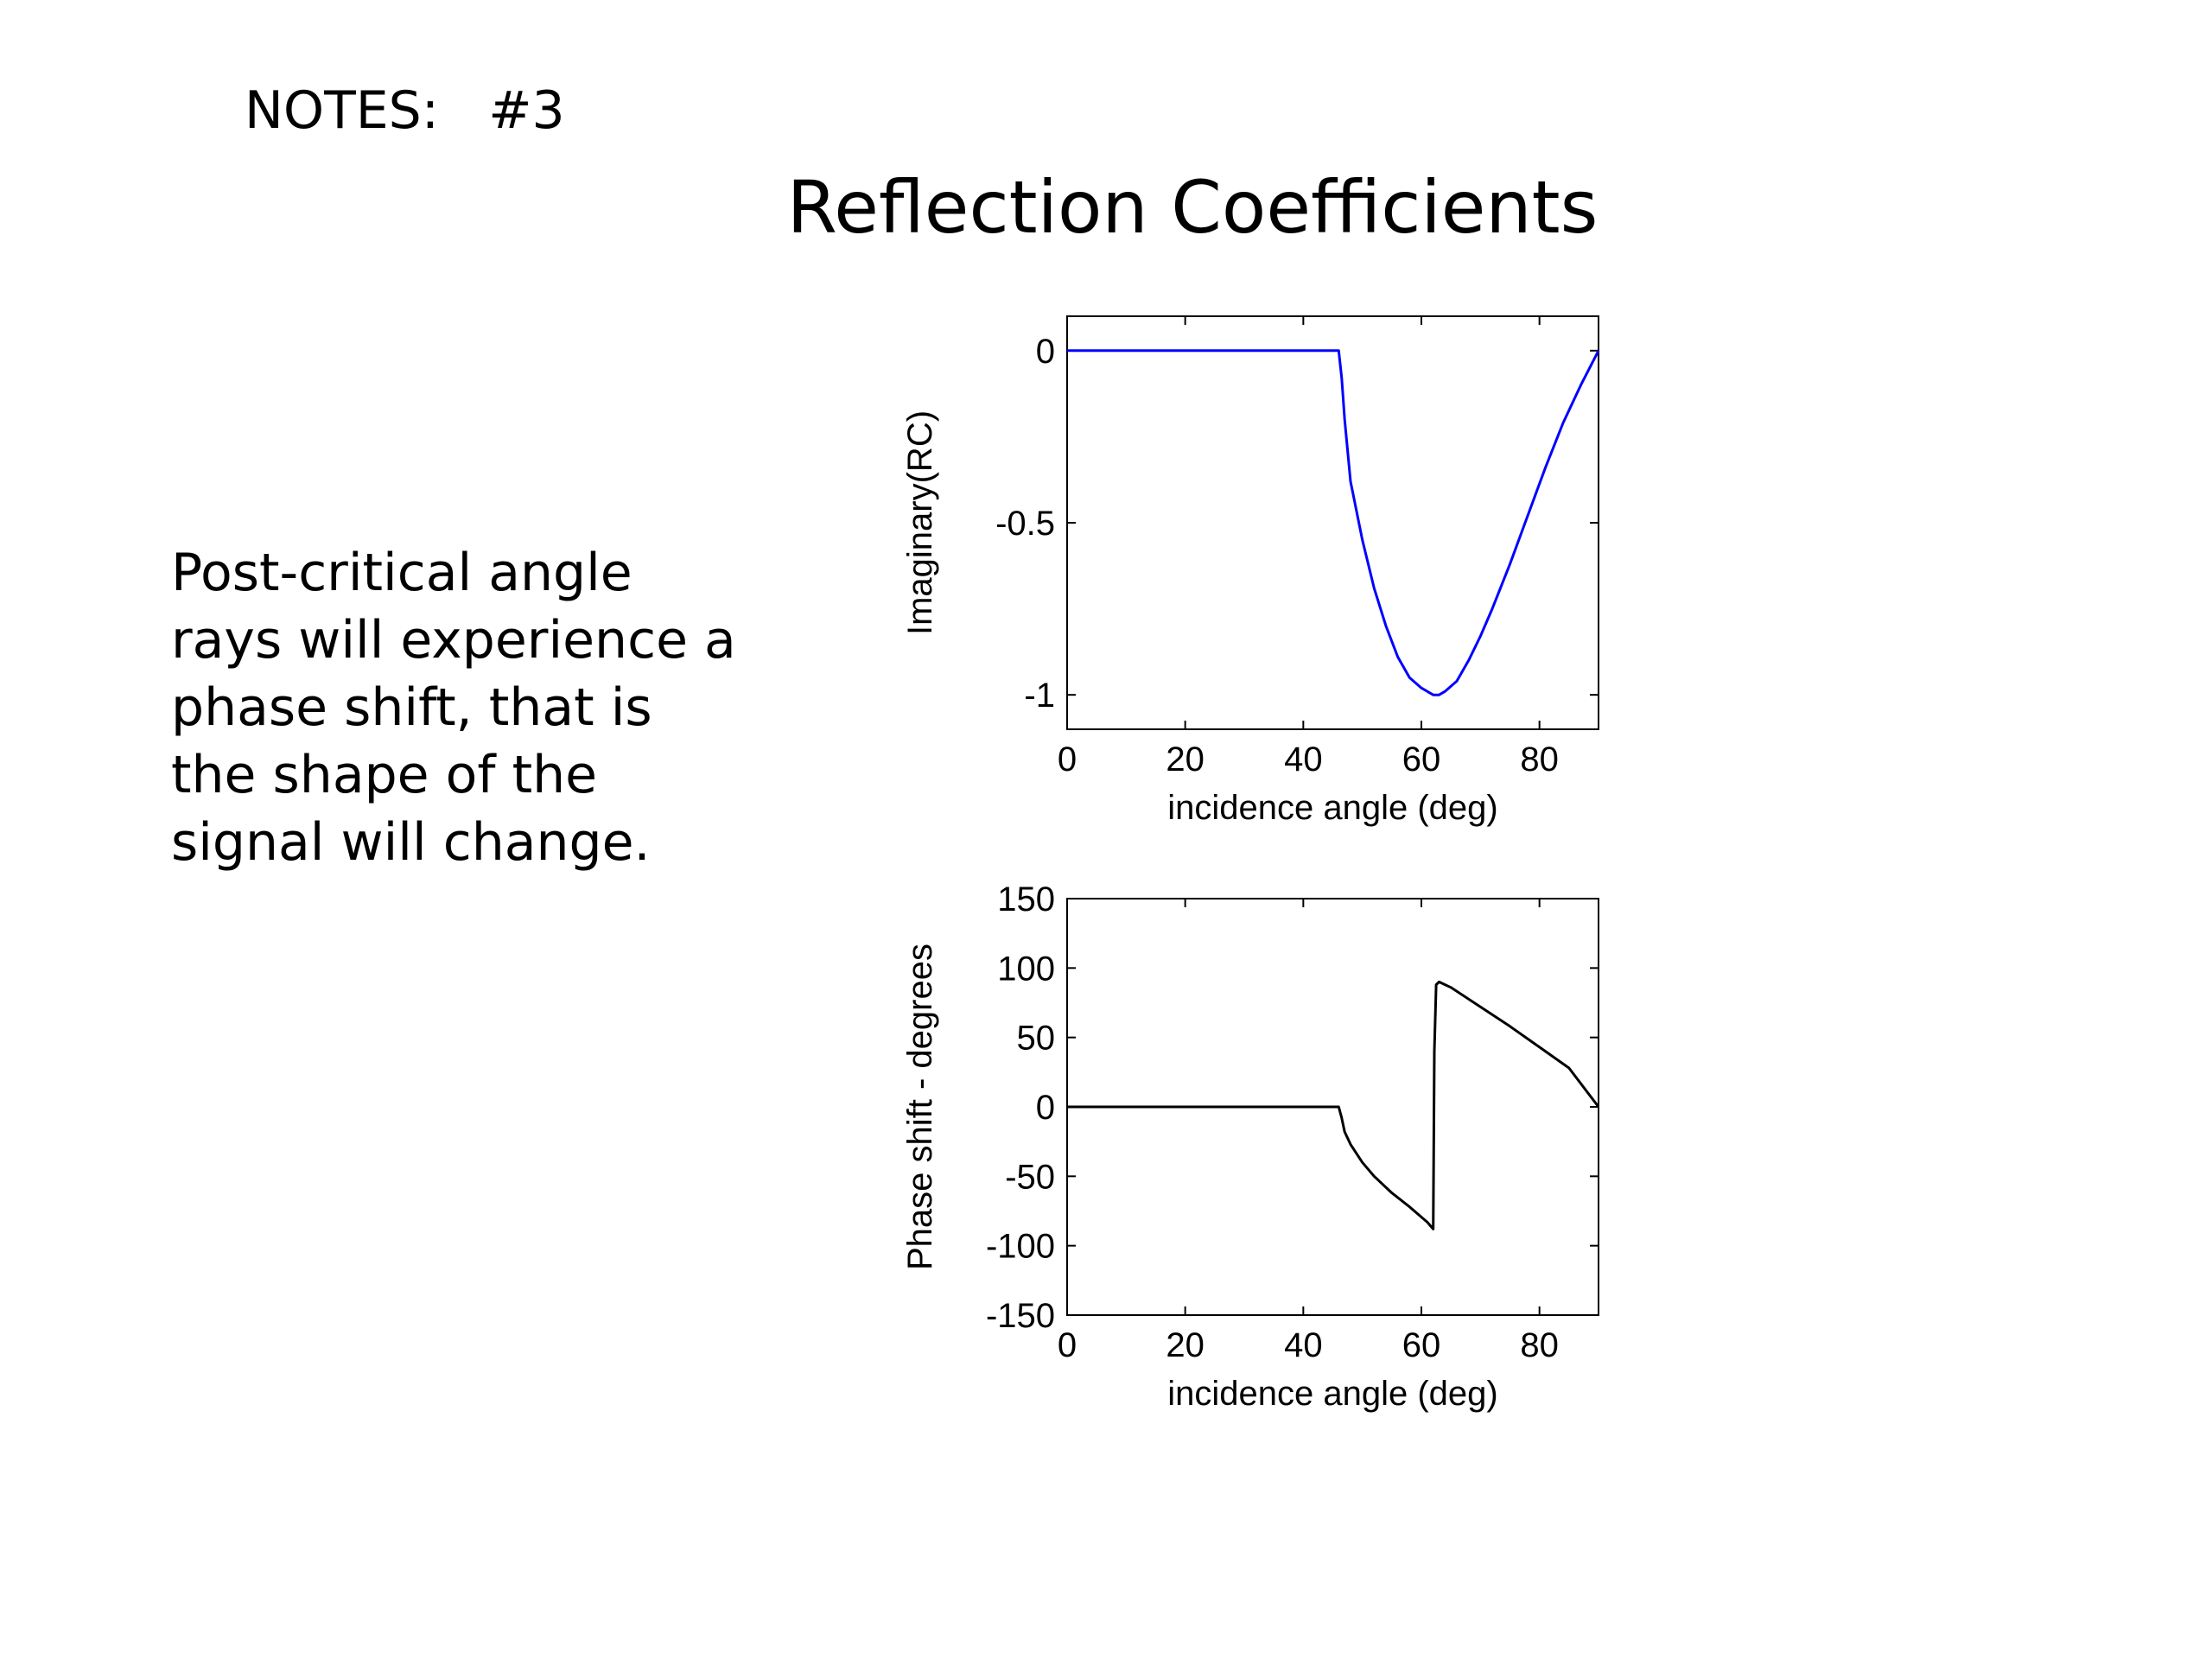 This screenshot has width=2212, height=1659. What do you see at coordinates (1026, 969) in the screenshot?
I see `phase-y-tick-label: 100` at bounding box center [1026, 969].